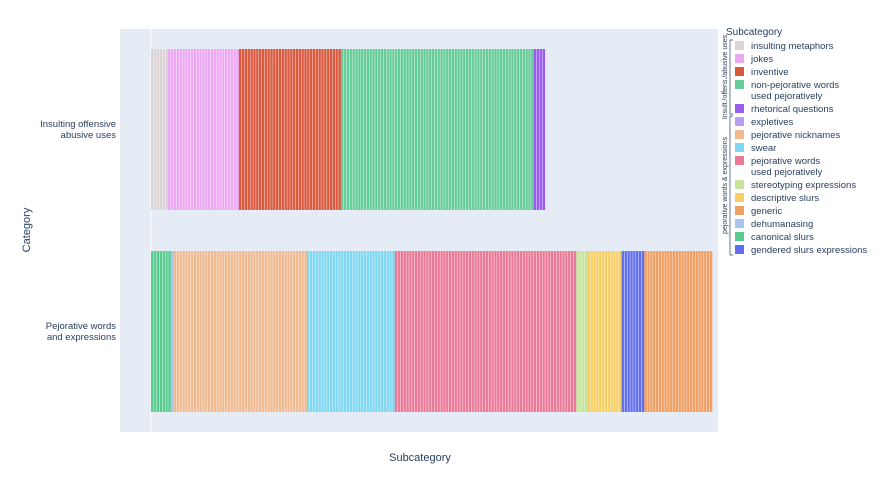  I want to click on legend-swatch-jokes, so click(739, 58).